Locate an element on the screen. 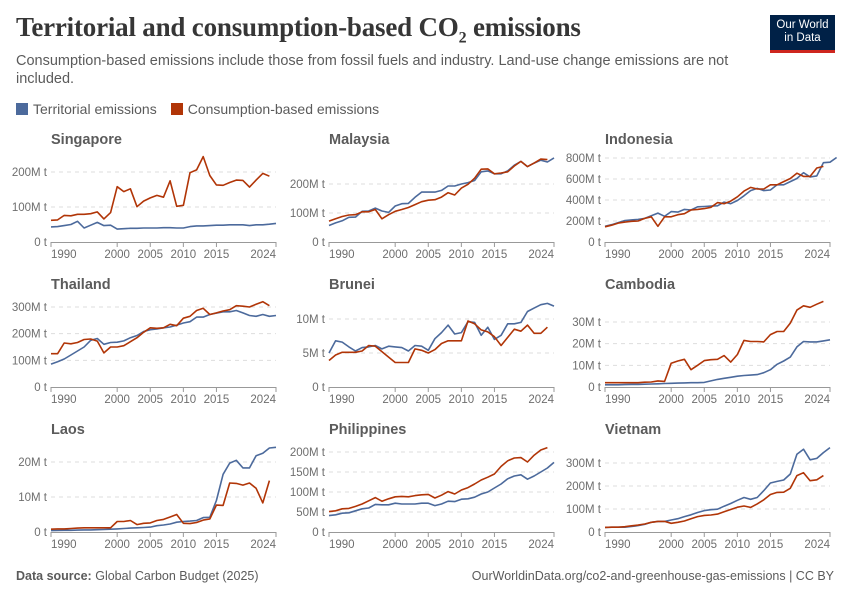 The height and width of the screenshot is (600, 850). title-text: Territorial and consumption-based CO is located at coordinates (237, 27).